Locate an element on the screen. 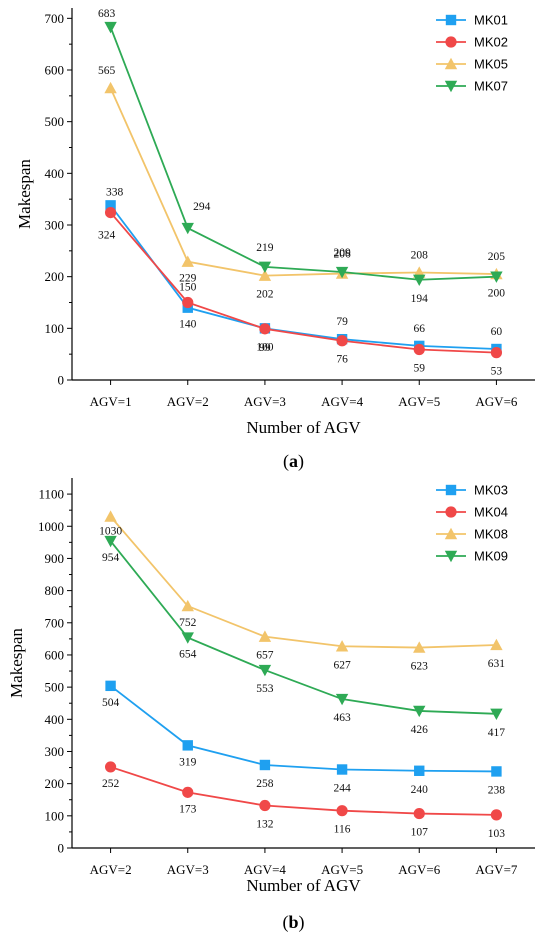 The width and height of the screenshot is (550, 950). data-label: 76 is located at coordinates (342, 360).